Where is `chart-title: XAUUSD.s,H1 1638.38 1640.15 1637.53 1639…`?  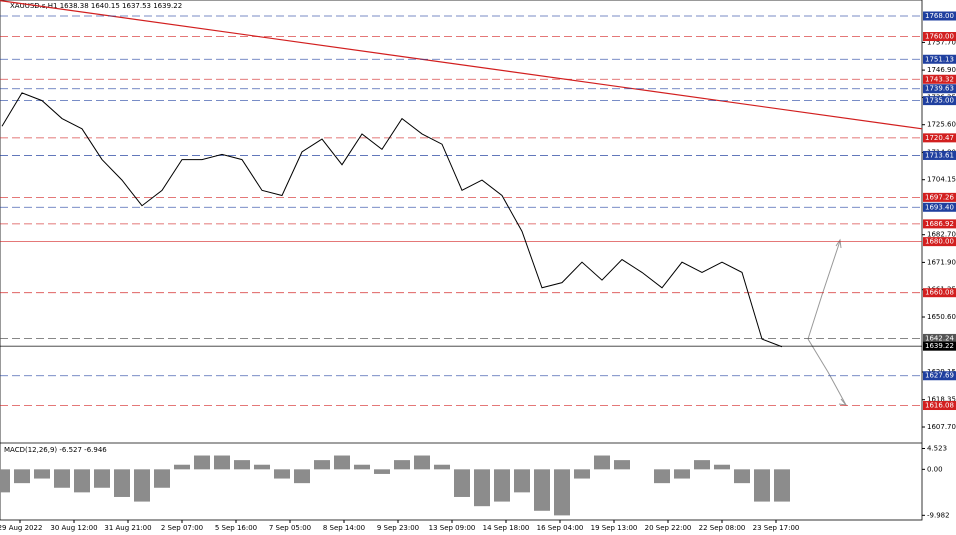
chart-title: XAUUSD.s,H1 1638.38 1640.15 1637.53 1639… is located at coordinates (96, 6).